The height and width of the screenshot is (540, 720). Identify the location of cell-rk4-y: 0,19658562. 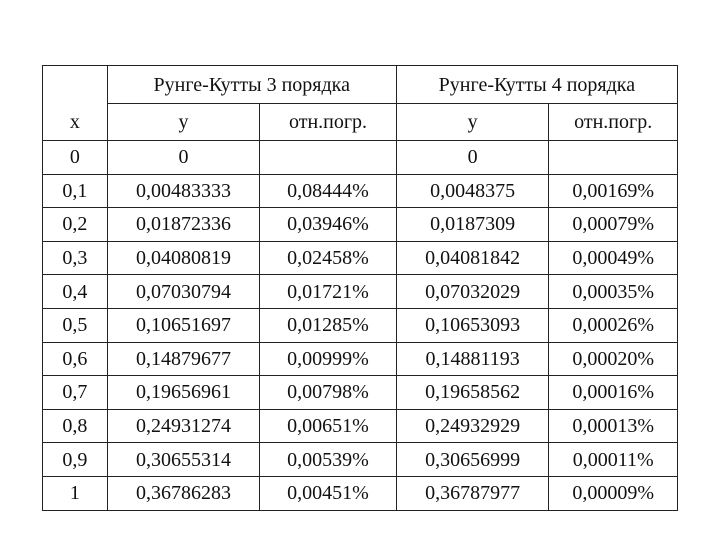
(472, 392).